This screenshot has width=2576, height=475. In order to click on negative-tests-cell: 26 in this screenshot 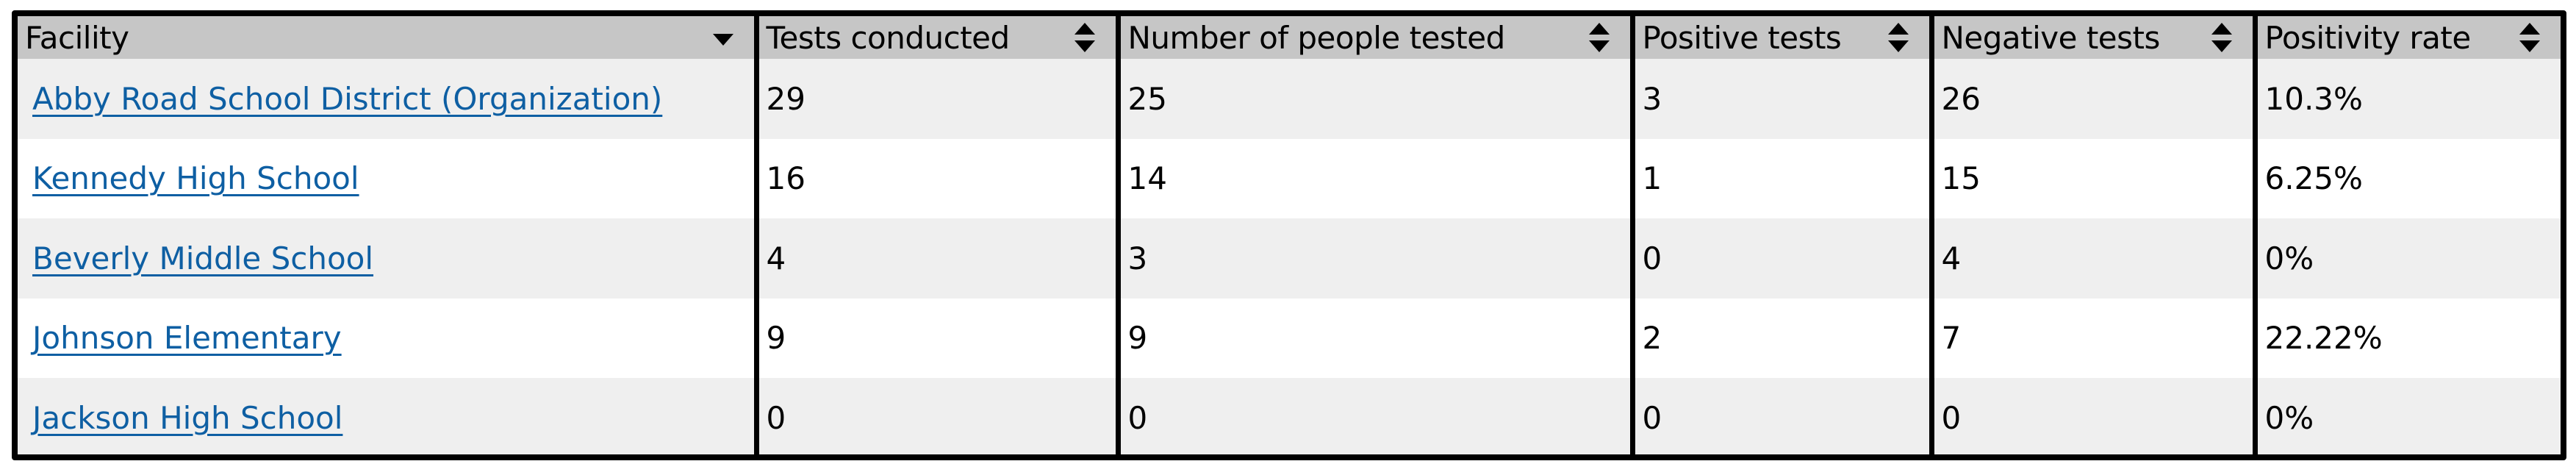, I will do `click(2092, 99)`.